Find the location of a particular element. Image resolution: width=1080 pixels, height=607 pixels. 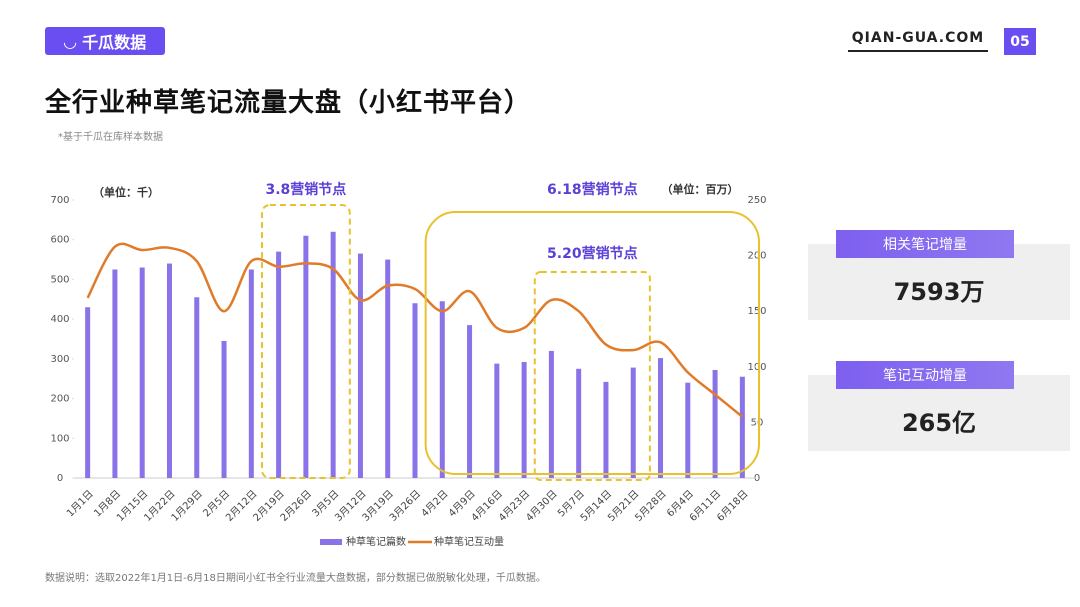

y-tick-label: 700 is located at coordinates (59, 200).